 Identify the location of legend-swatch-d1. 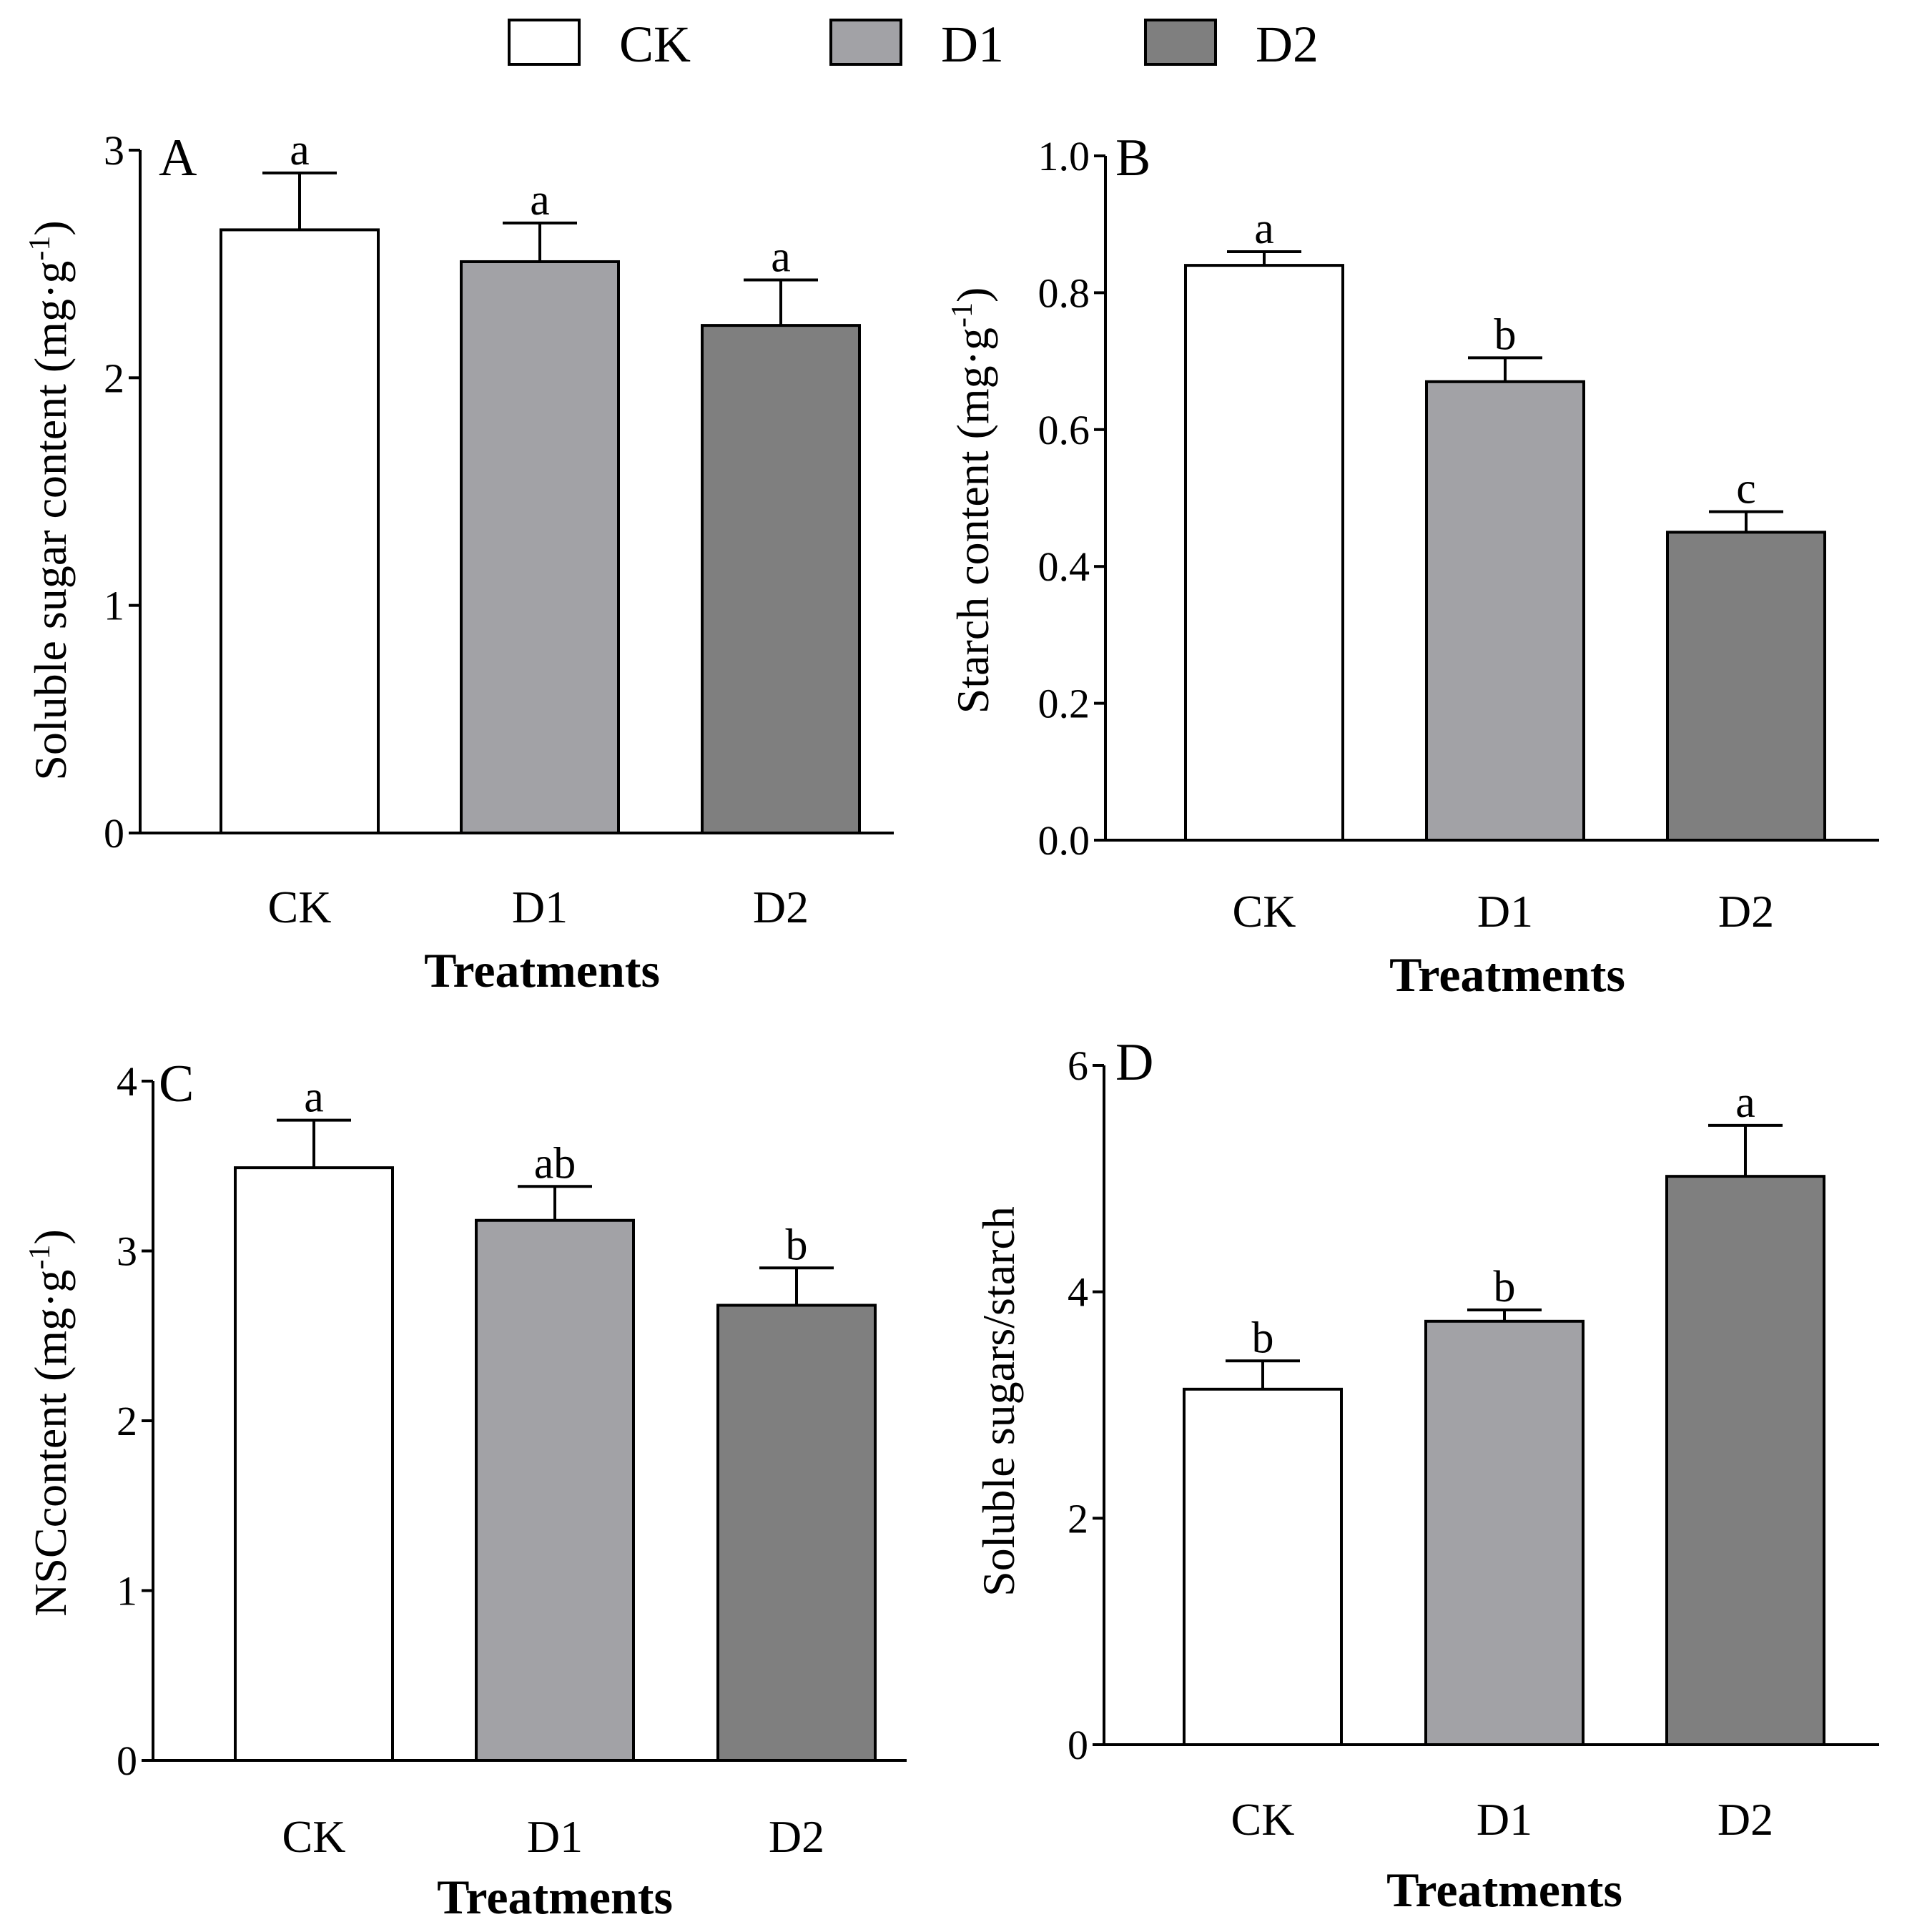
(865, 42).